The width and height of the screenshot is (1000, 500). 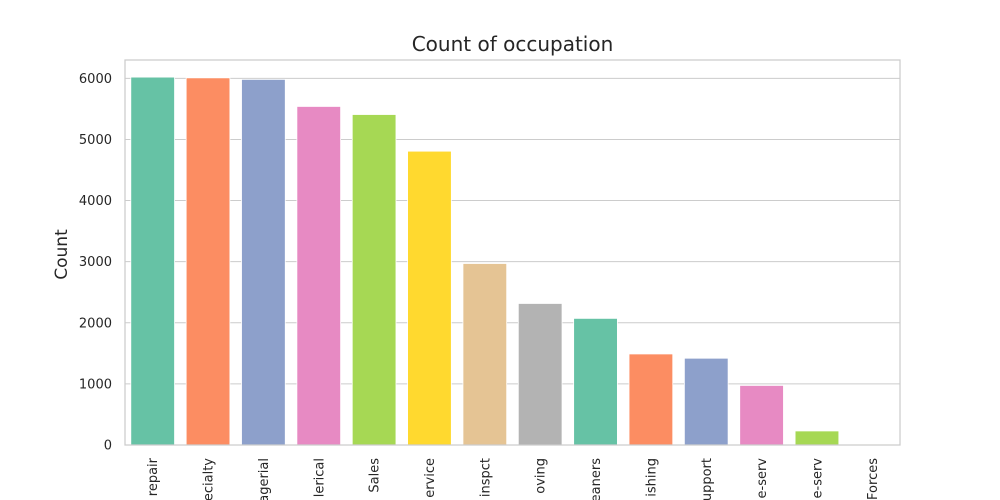 I want to click on y-tick-label: 0, so click(x=108, y=446).